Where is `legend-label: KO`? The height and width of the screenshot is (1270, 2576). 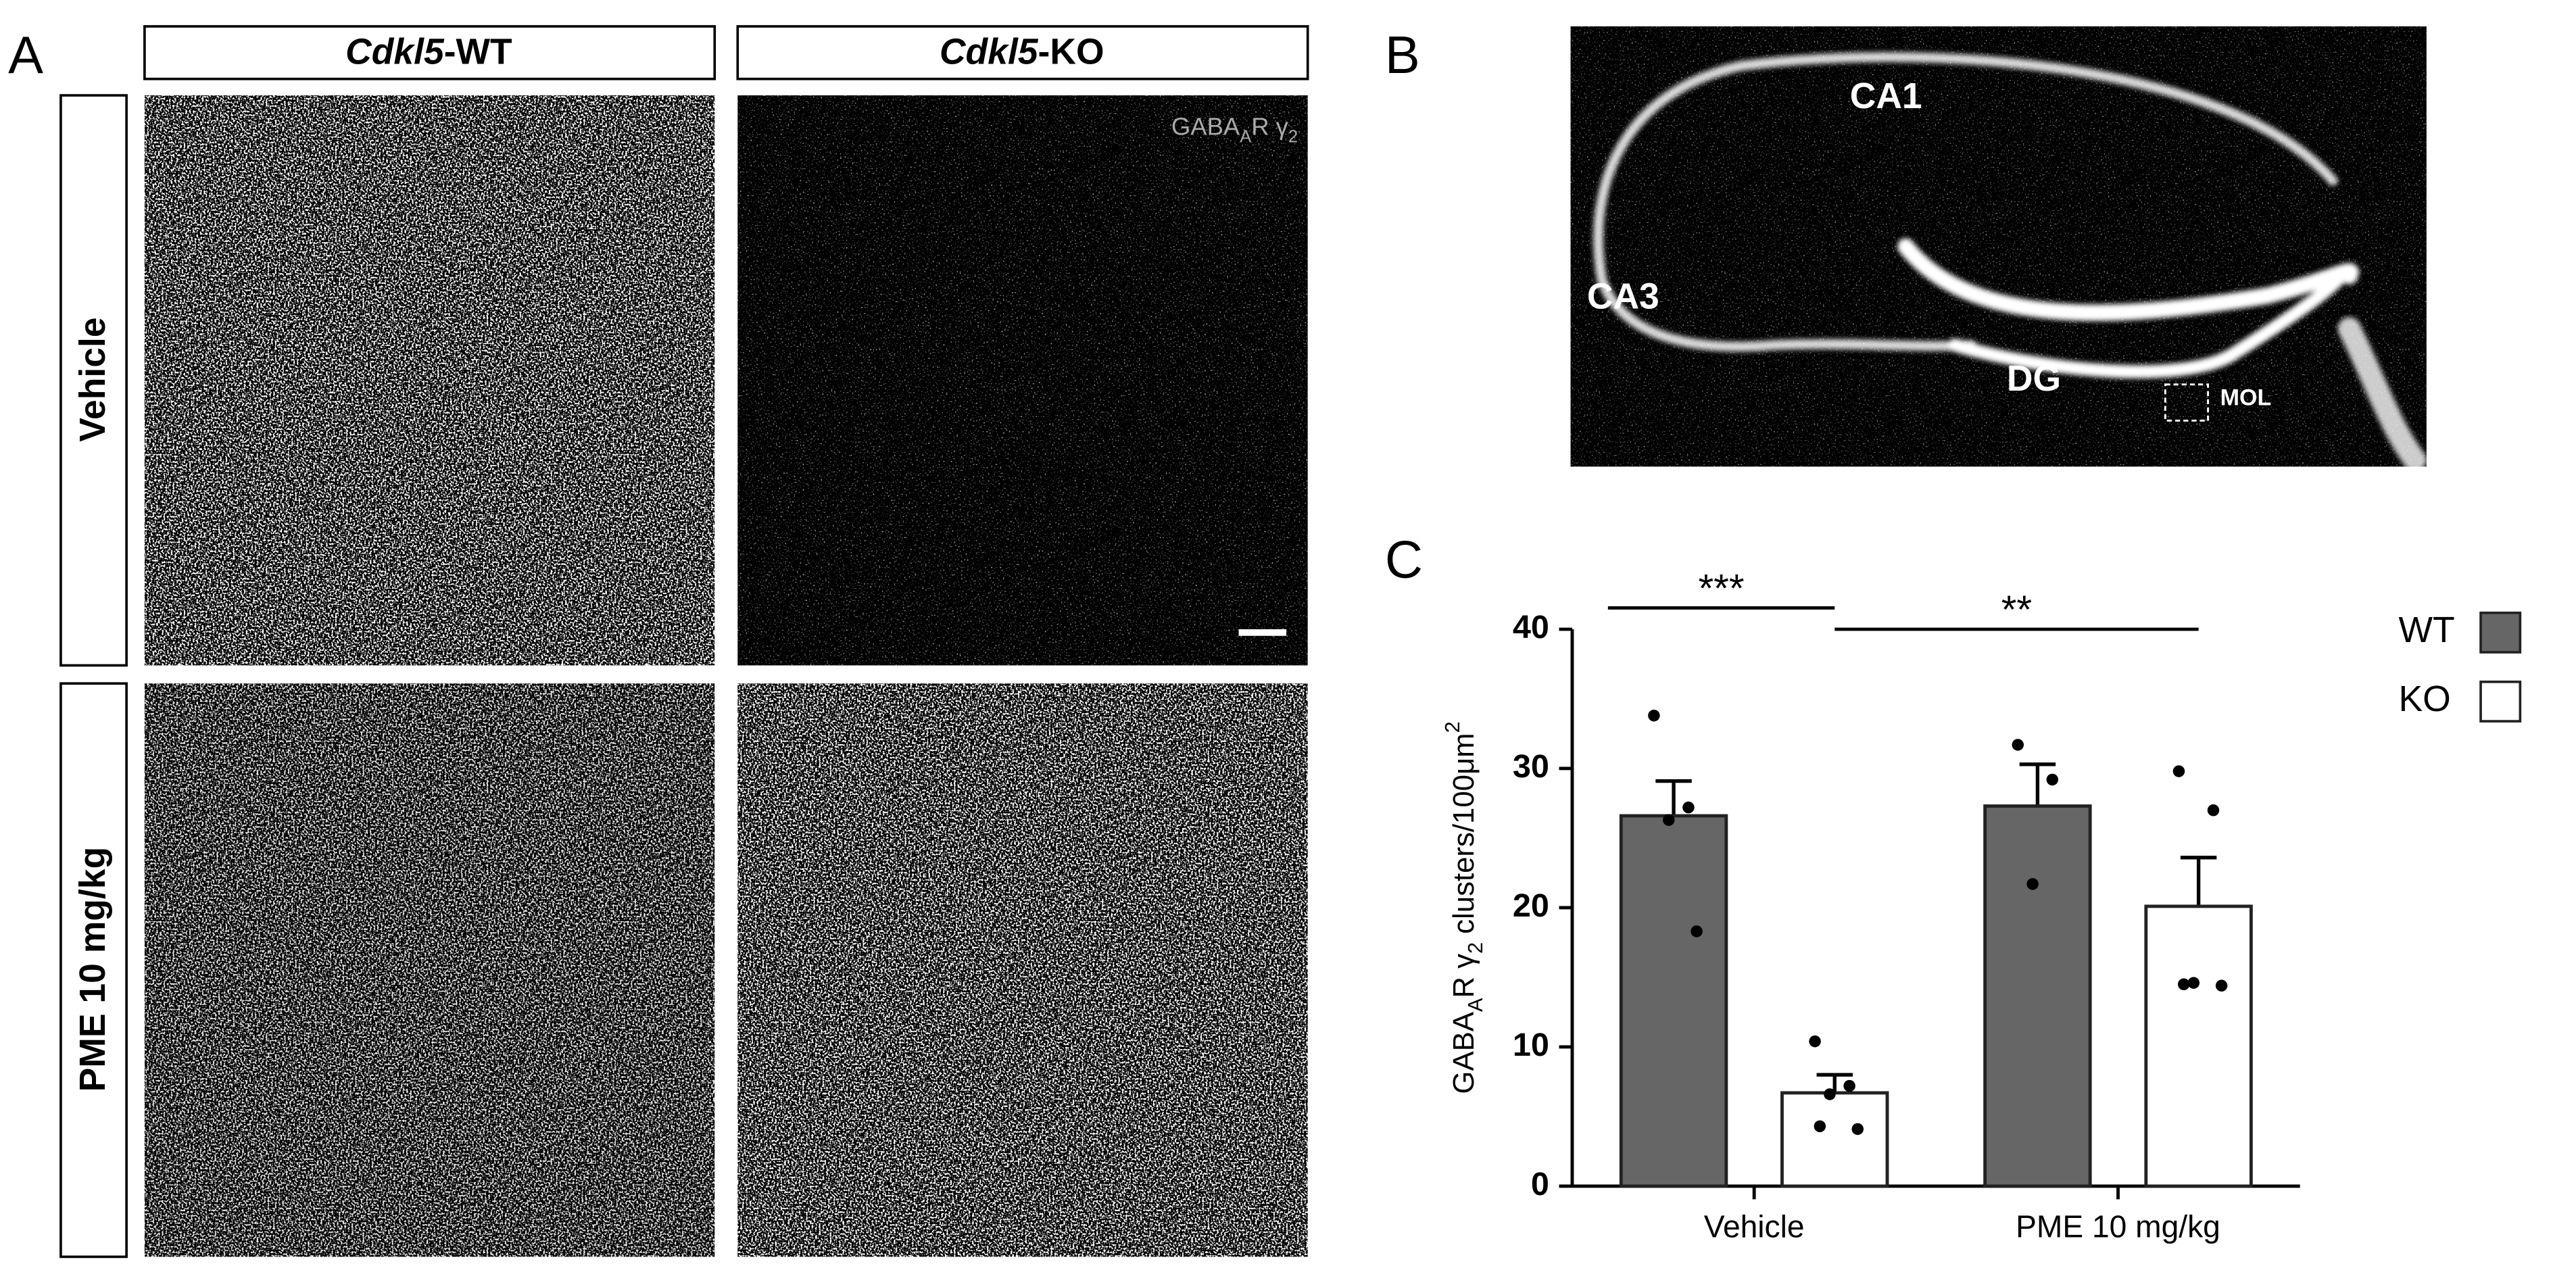 legend-label: KO is located at coordinates (2425, 699).